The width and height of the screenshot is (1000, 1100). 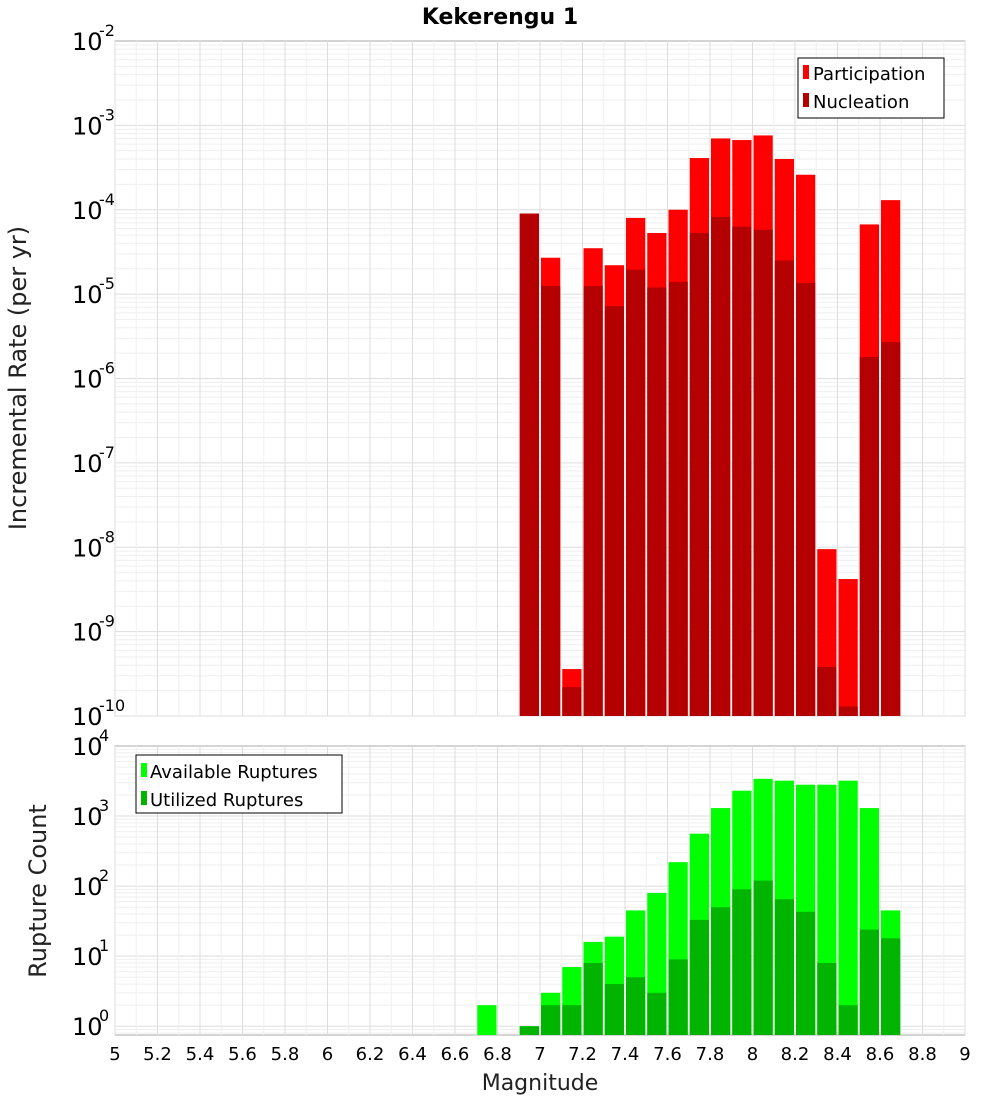 I want to click on bar-nucleation-7.35, so click(x=614, y=511).